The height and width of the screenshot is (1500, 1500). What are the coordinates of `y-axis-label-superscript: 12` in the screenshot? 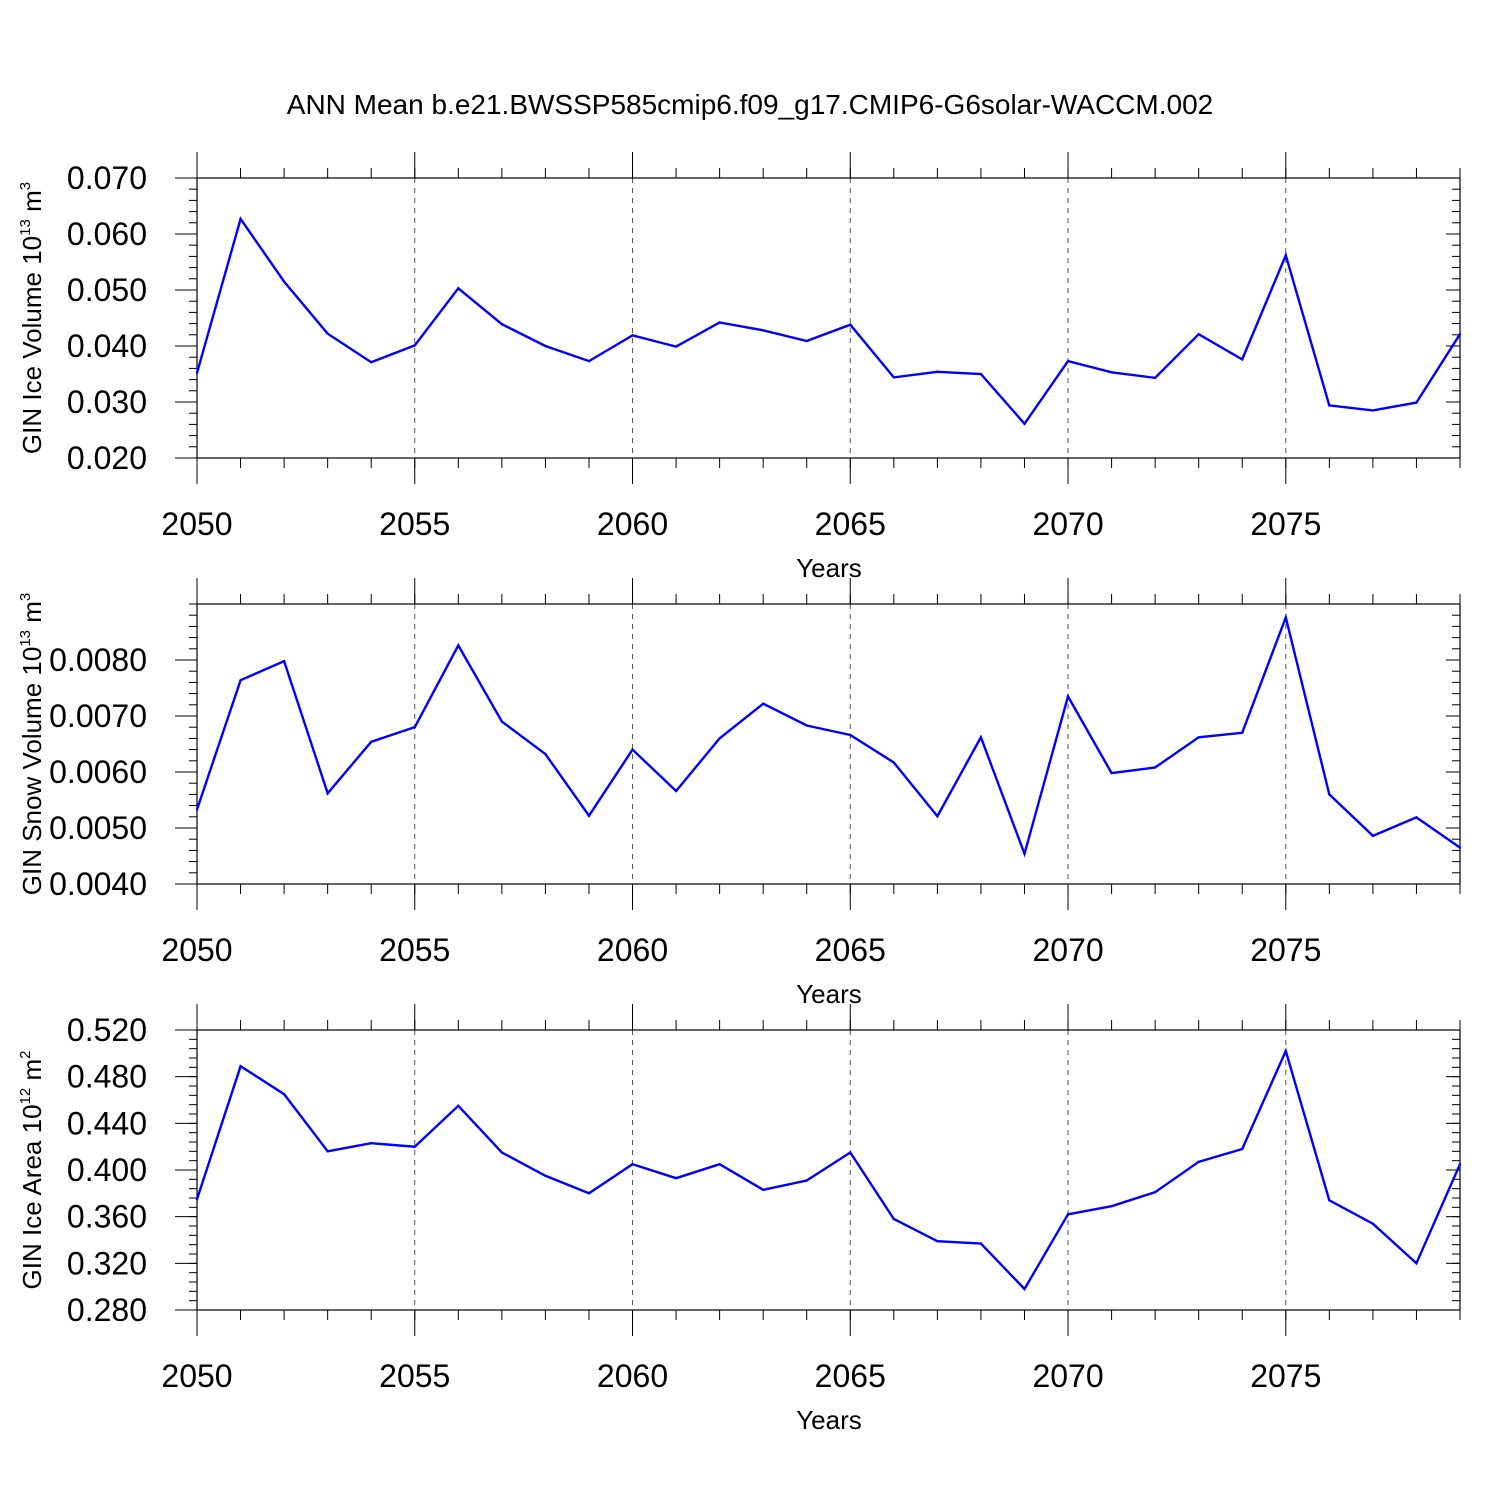 It's located at (25, 1096).